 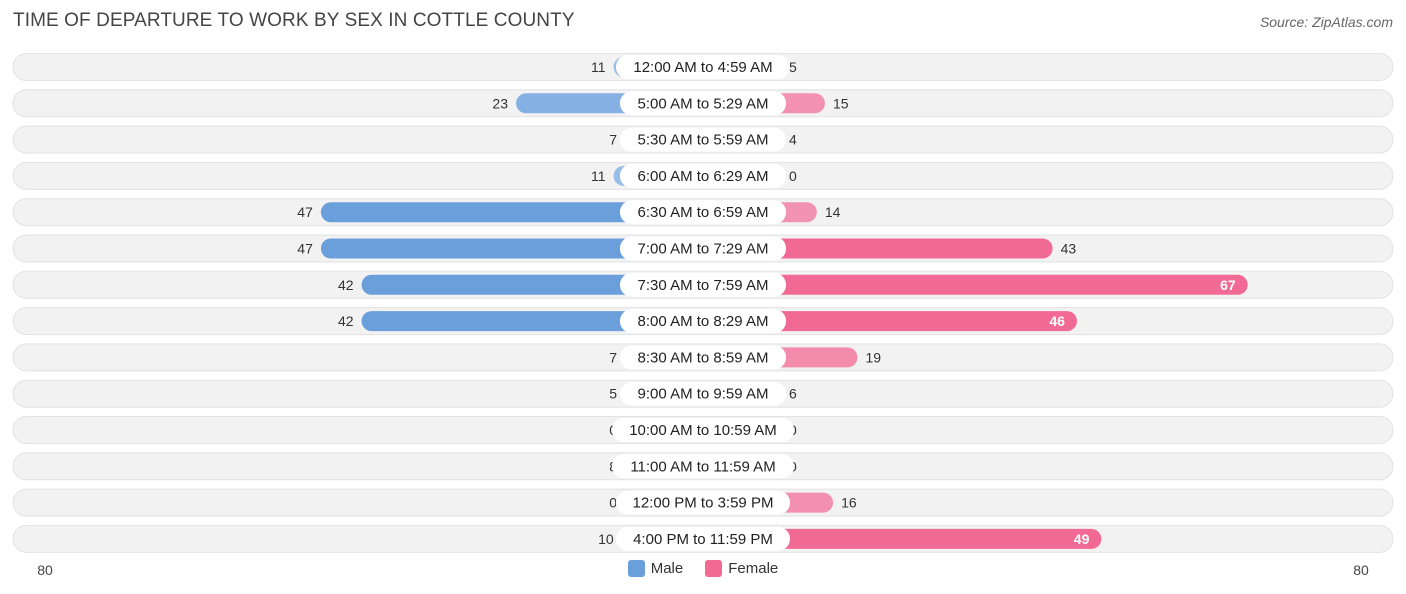 I want to click on male-value-label: 0, so click(x=613, y=503).